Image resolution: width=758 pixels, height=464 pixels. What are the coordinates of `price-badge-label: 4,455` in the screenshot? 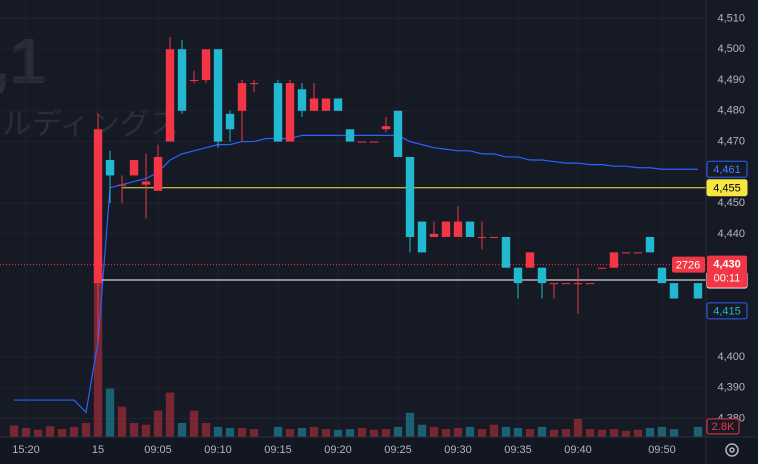 It's located at (727, 189).